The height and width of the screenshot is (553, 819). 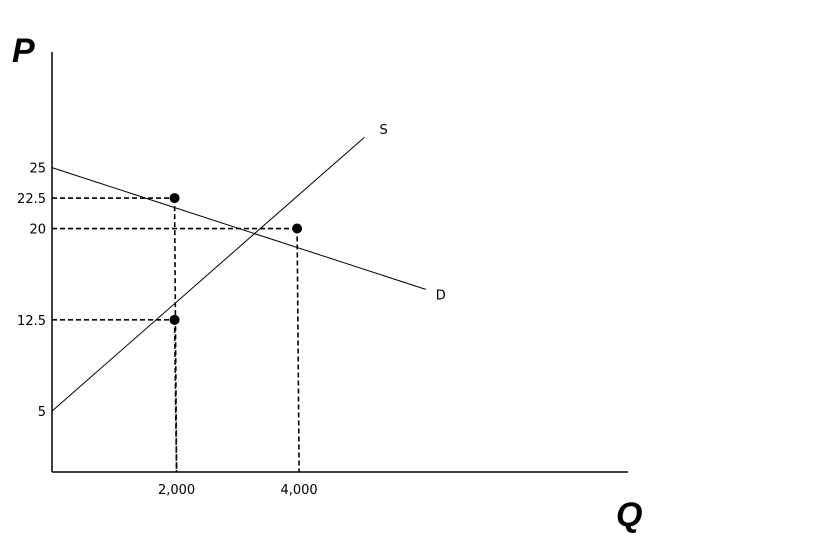 What do you see at coordinates (441, 295) in the screenshot?
I see `curve-label-d: D` at bounding box center [441, 295].